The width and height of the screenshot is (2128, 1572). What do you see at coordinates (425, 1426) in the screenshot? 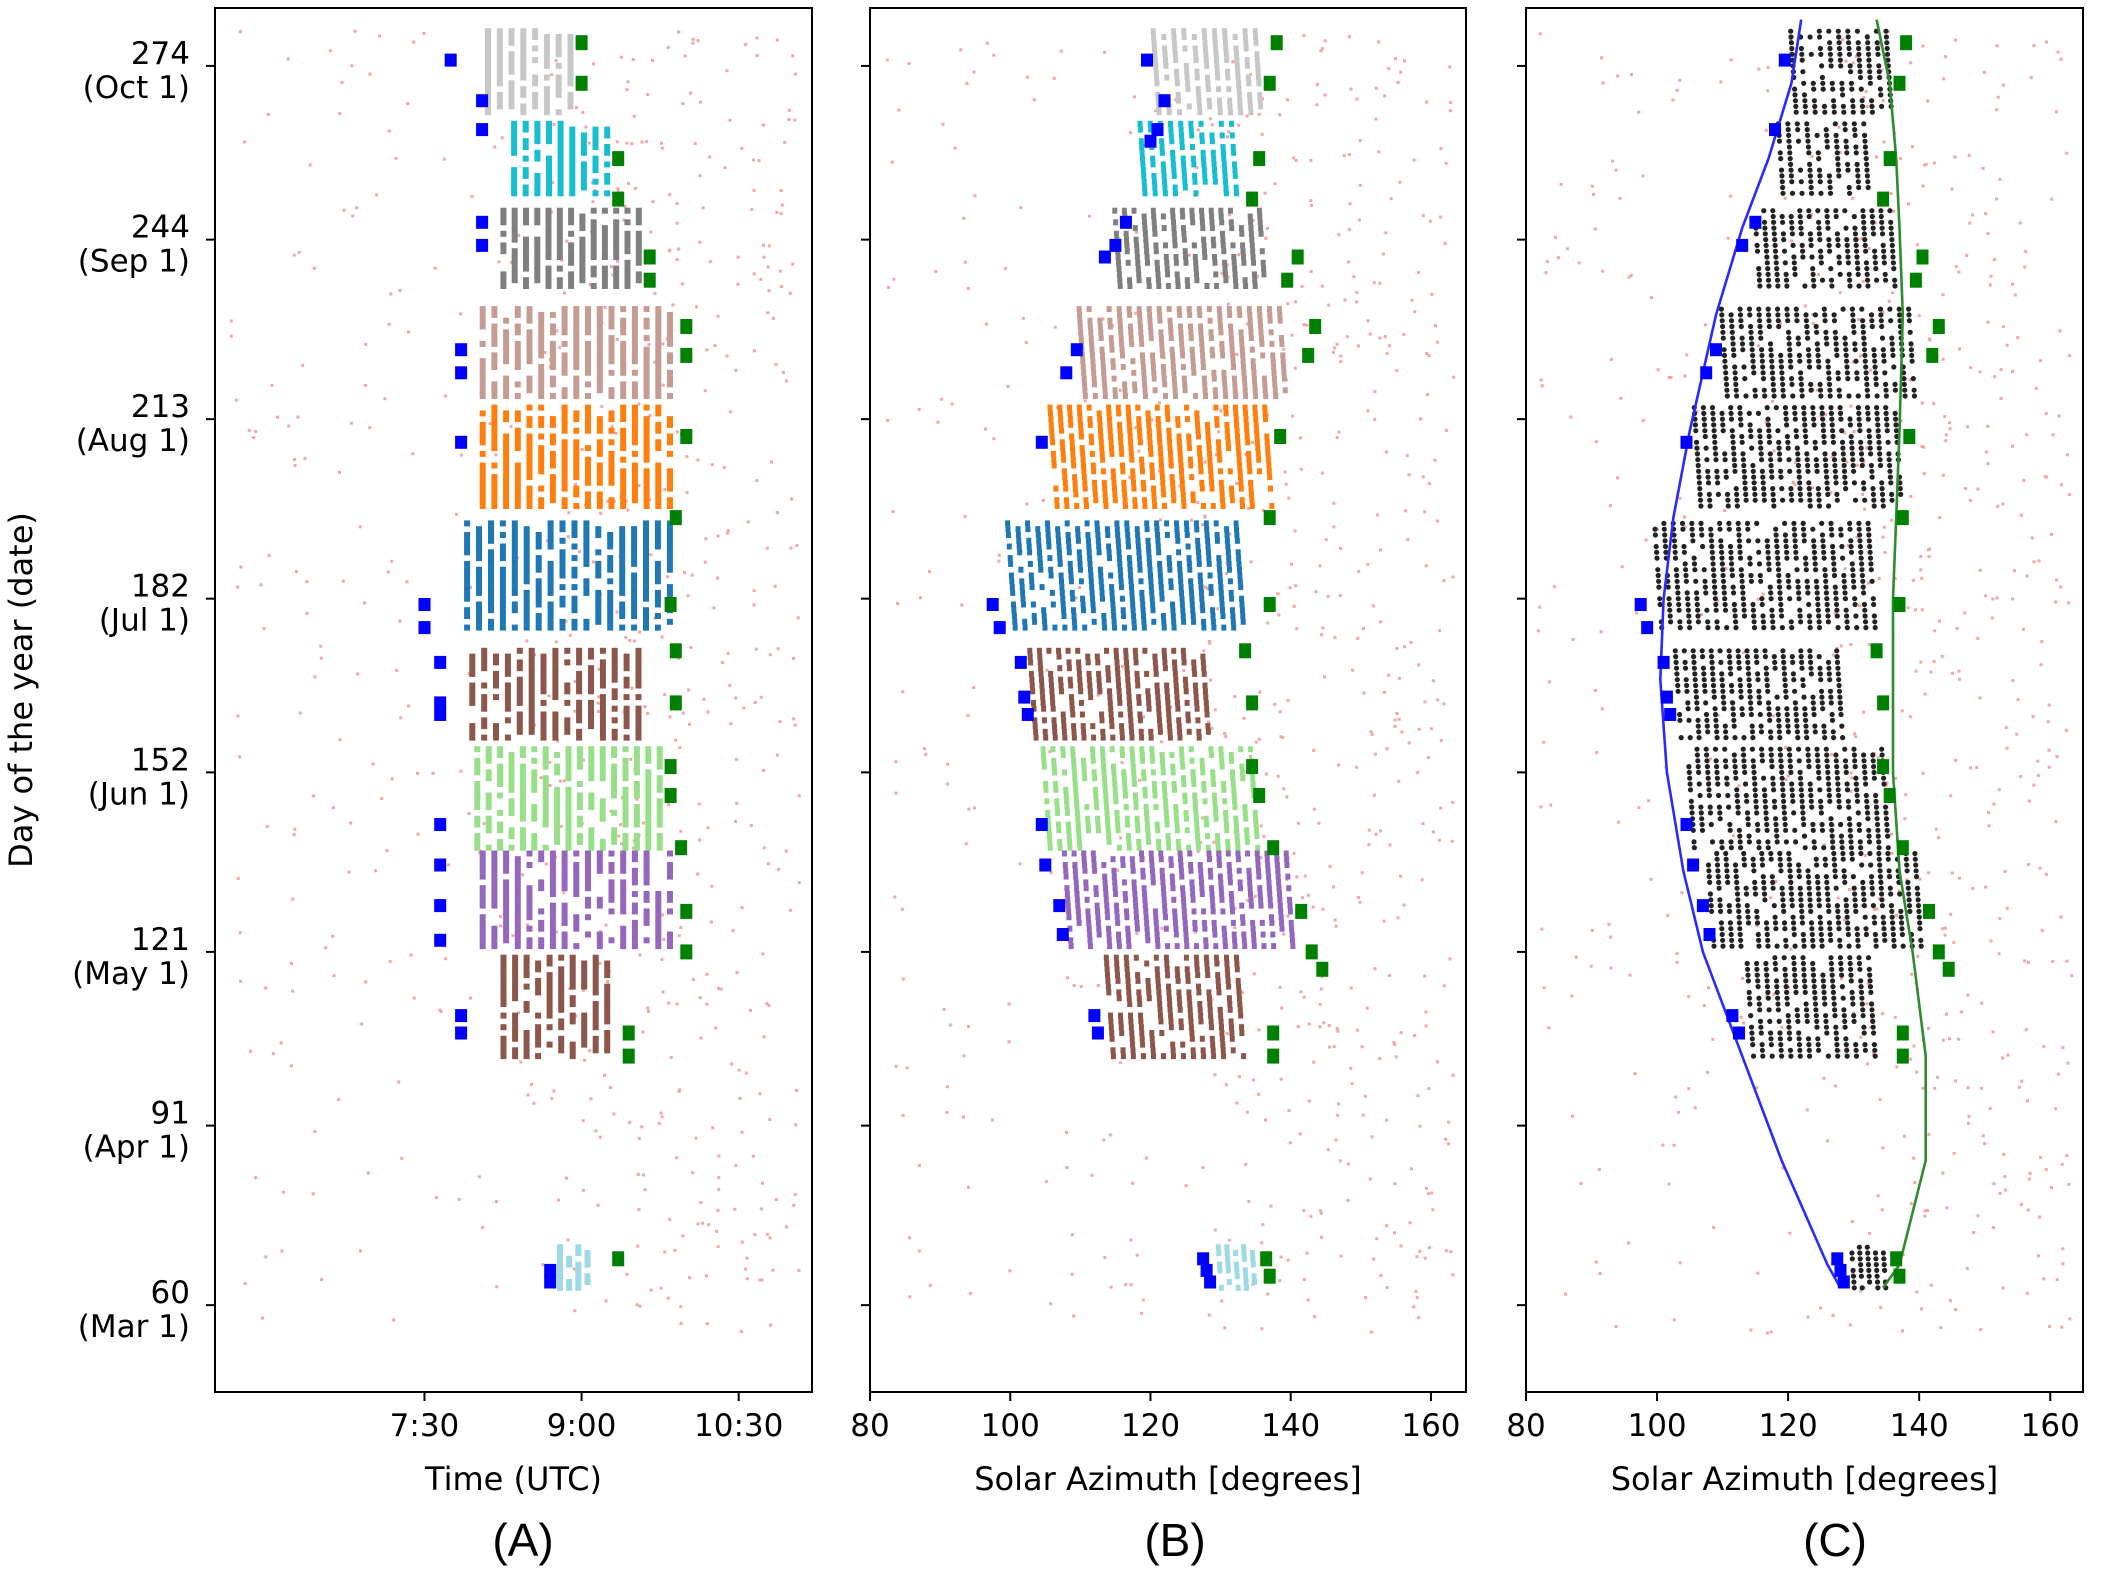
I see `x-tick-label: 7:30` at bounding box center [425, 1426].